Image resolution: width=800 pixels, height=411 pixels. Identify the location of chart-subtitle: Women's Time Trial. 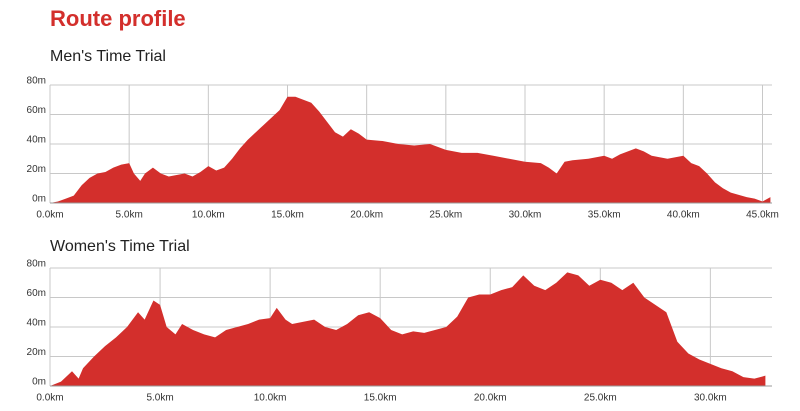
(120, 246).